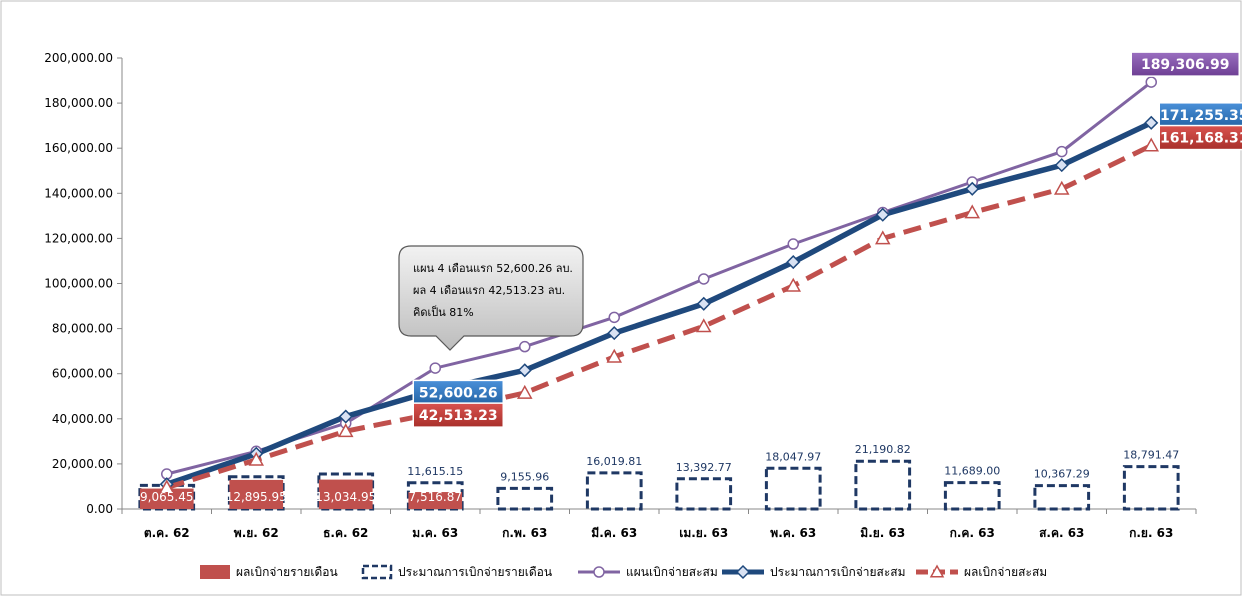 This screenshot has height=600, width=1242. Describe the element at coordinates (704, 467) in the screenshot. I see `data-label-estimate-monthly: 13,392.77` at that location.